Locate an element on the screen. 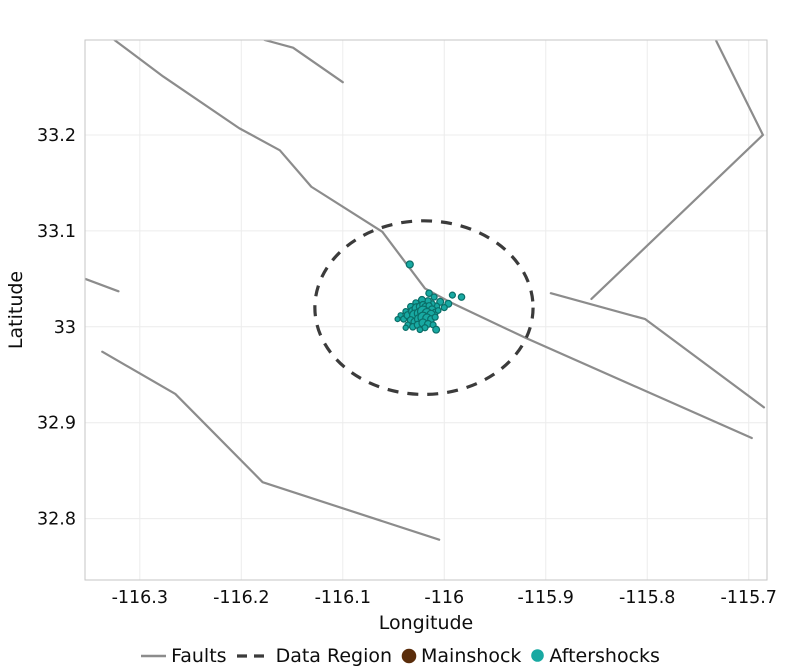  y-tick-labels: 32.8 32.9 33 33.1 33.2 is located at coordinates (56, 328).